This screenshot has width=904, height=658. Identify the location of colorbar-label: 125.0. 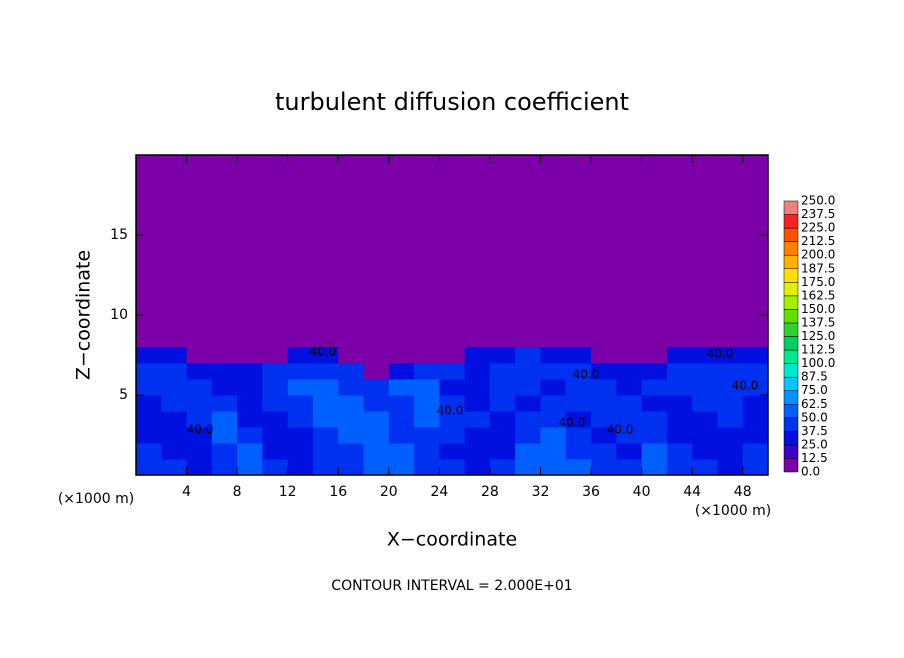
(818, 336).